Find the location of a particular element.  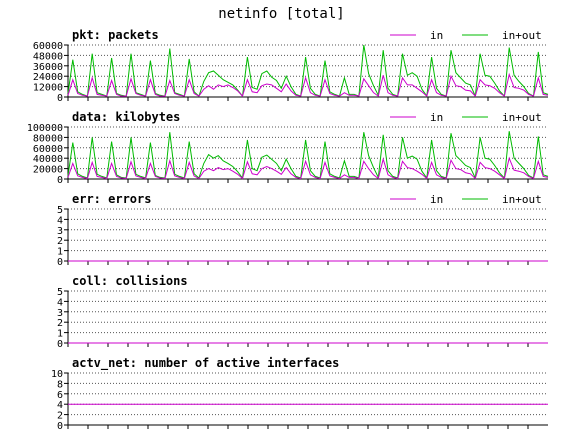

panel-title-data: data: kilobytes is located at coordinates (126, 117).